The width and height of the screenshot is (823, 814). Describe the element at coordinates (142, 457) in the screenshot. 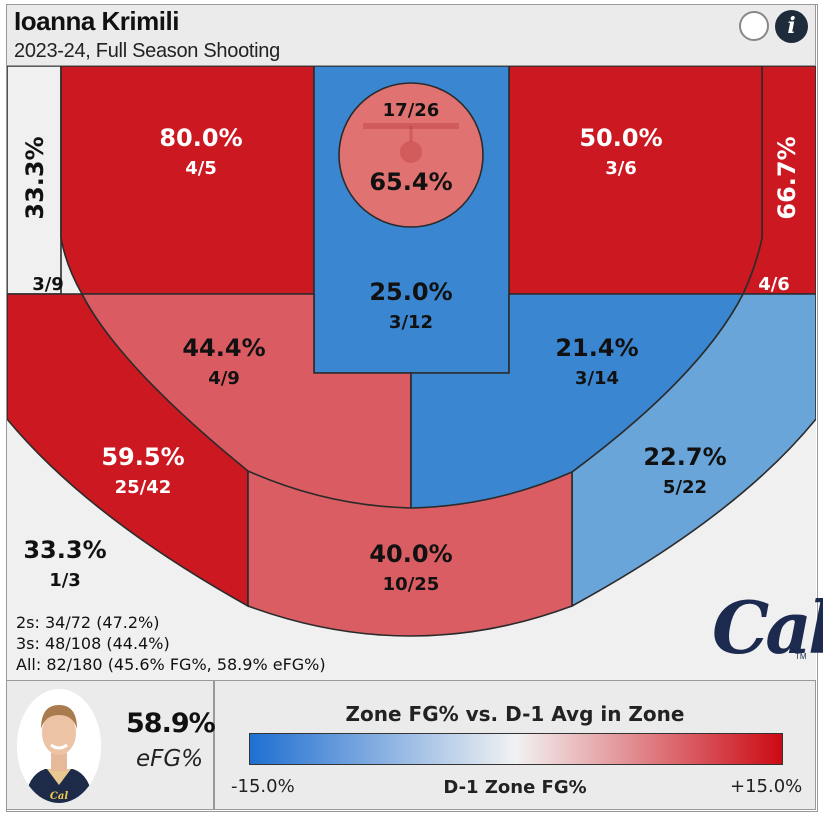

I see `label-left-wing-3-pct: 59.5%` at that location.